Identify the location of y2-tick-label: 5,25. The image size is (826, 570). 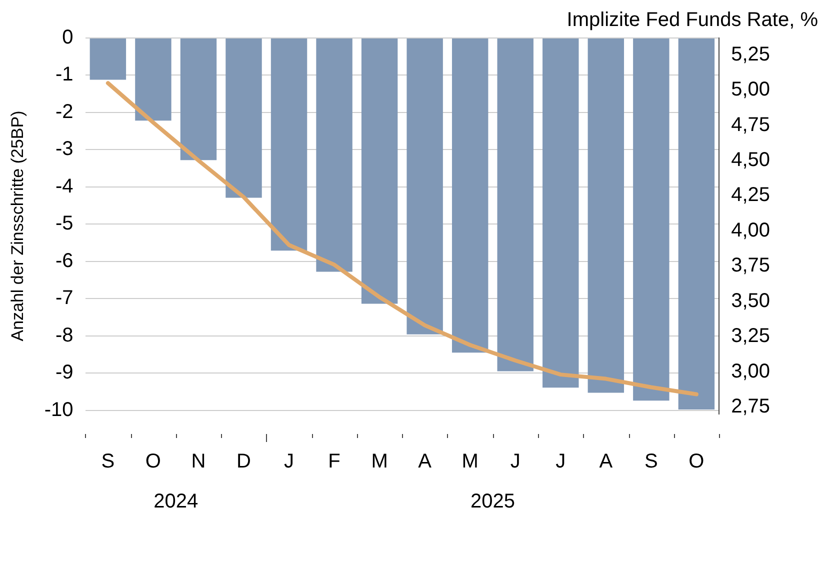
(750, 54).